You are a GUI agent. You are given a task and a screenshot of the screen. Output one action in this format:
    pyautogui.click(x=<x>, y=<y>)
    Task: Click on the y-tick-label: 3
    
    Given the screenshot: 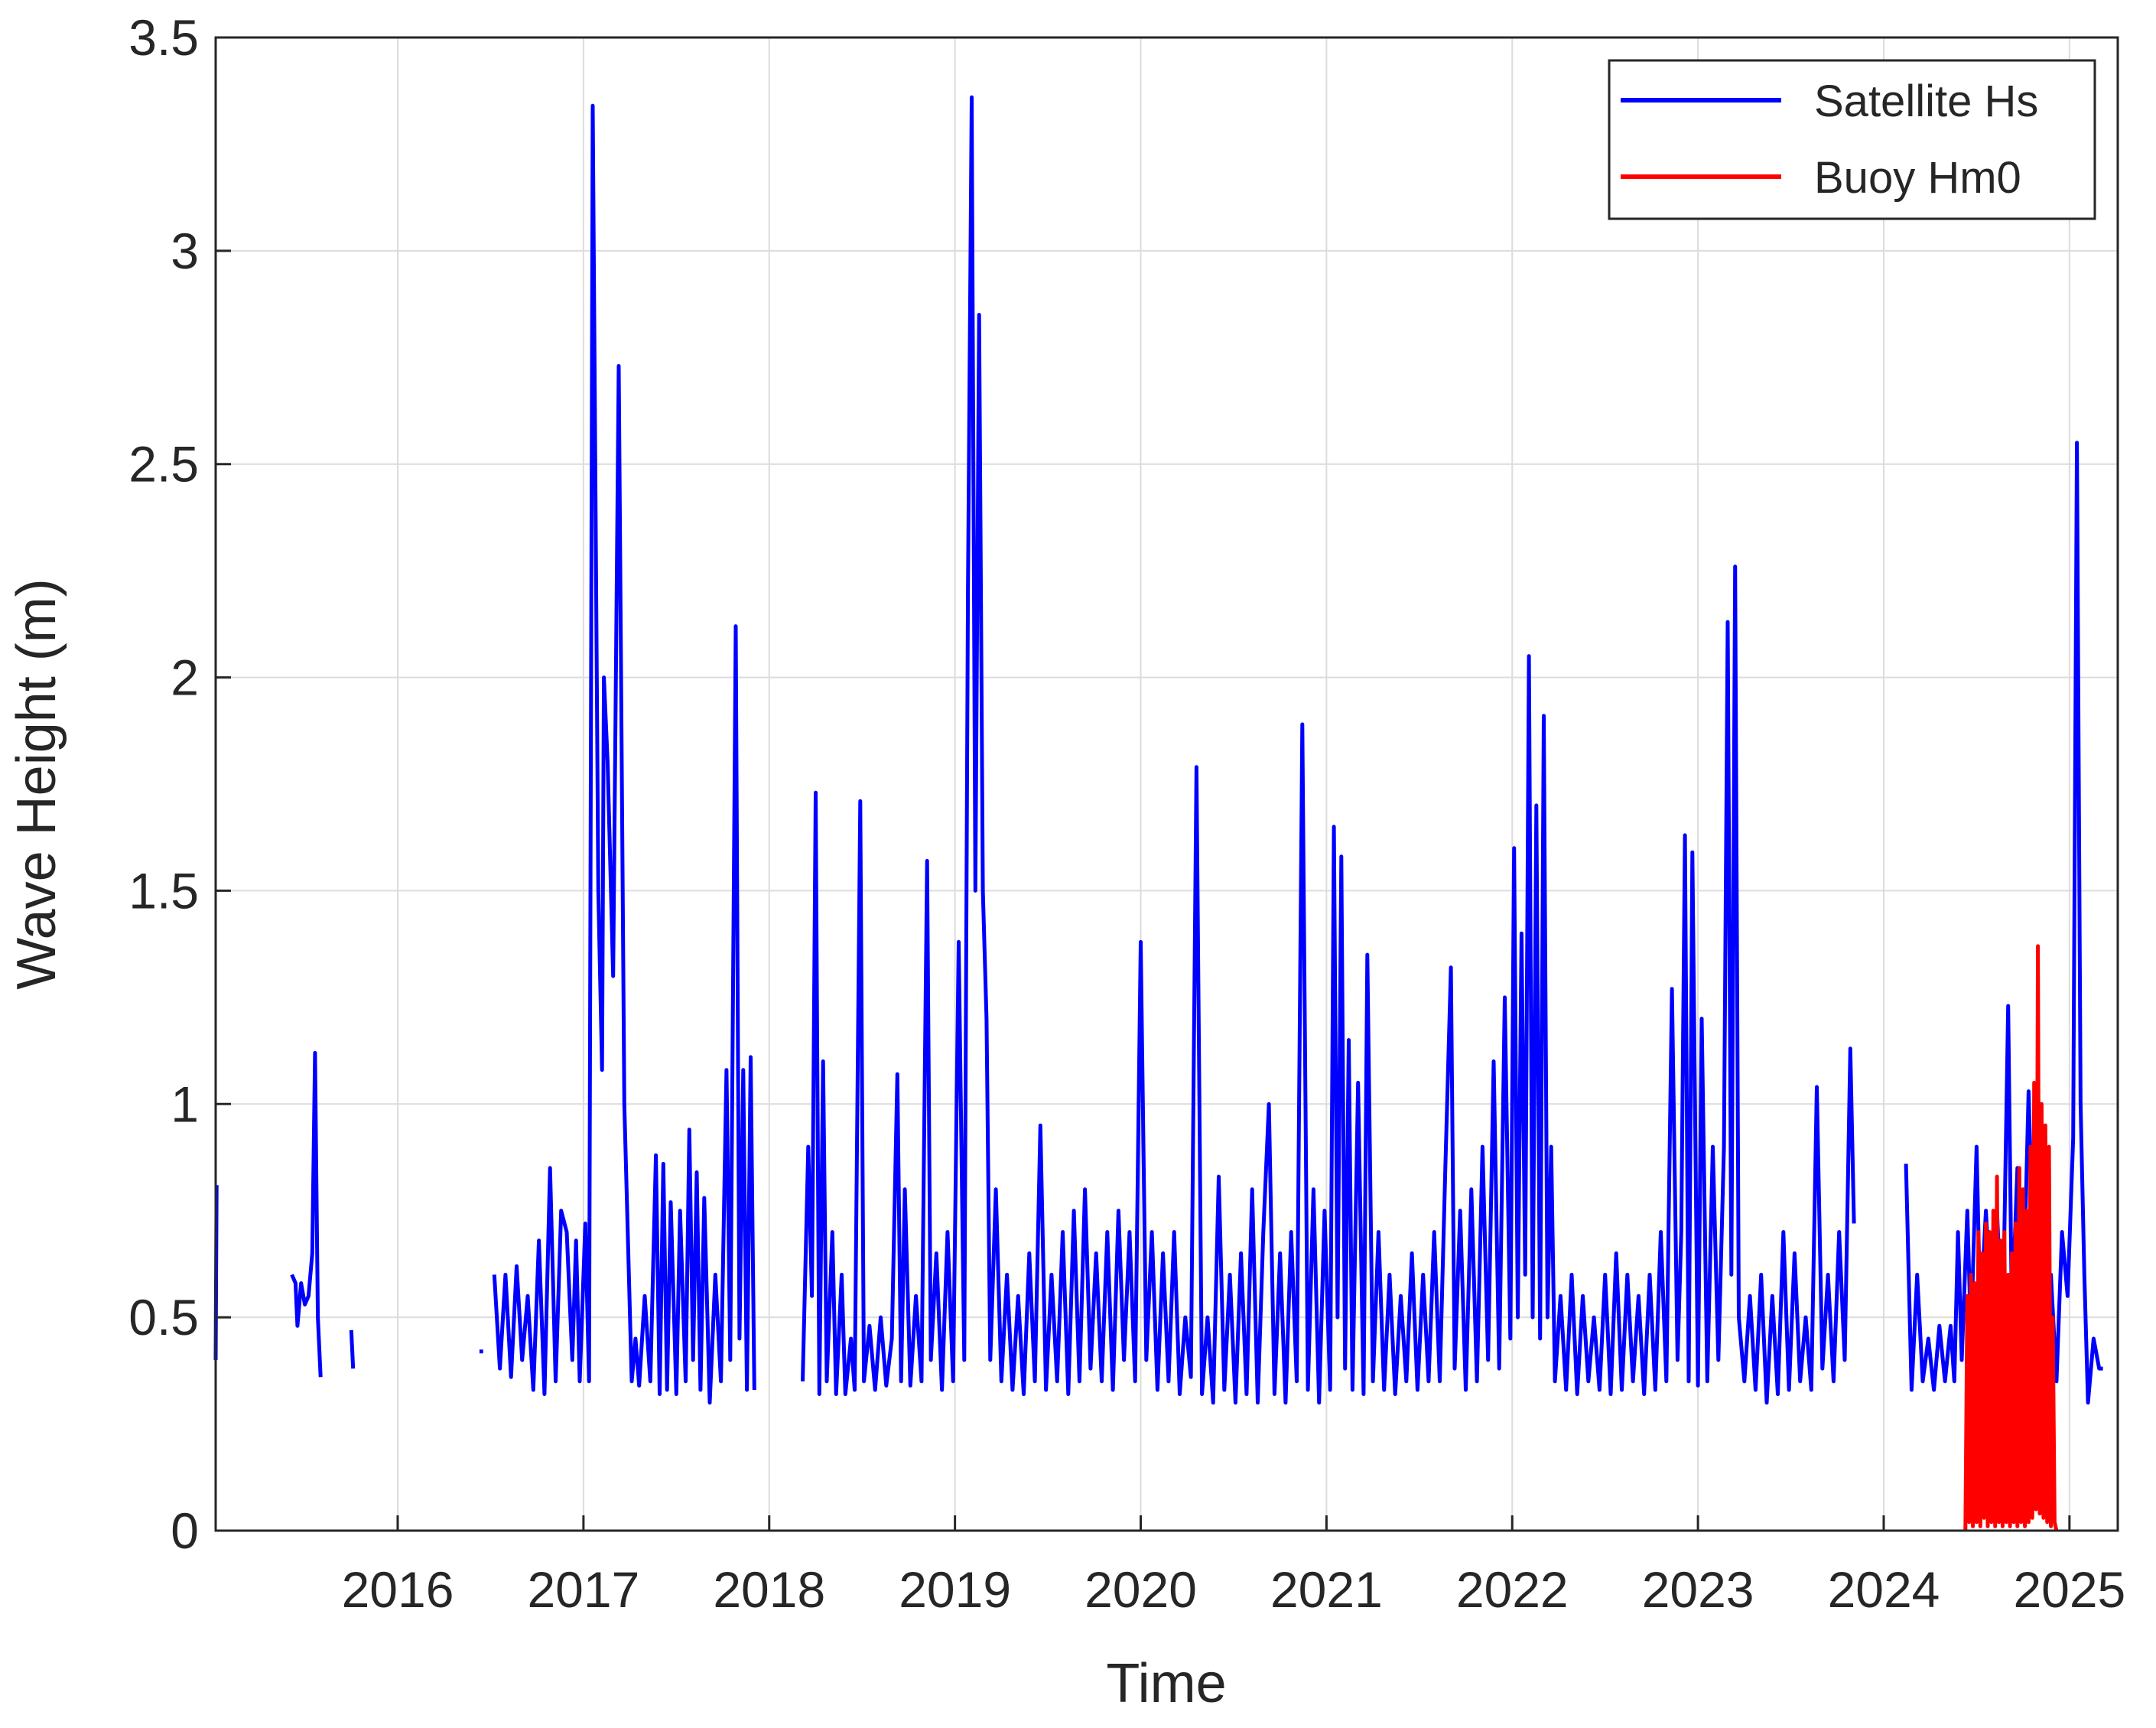 What is the action you would take?
    pyautogui.click(x=185, y=251)
    